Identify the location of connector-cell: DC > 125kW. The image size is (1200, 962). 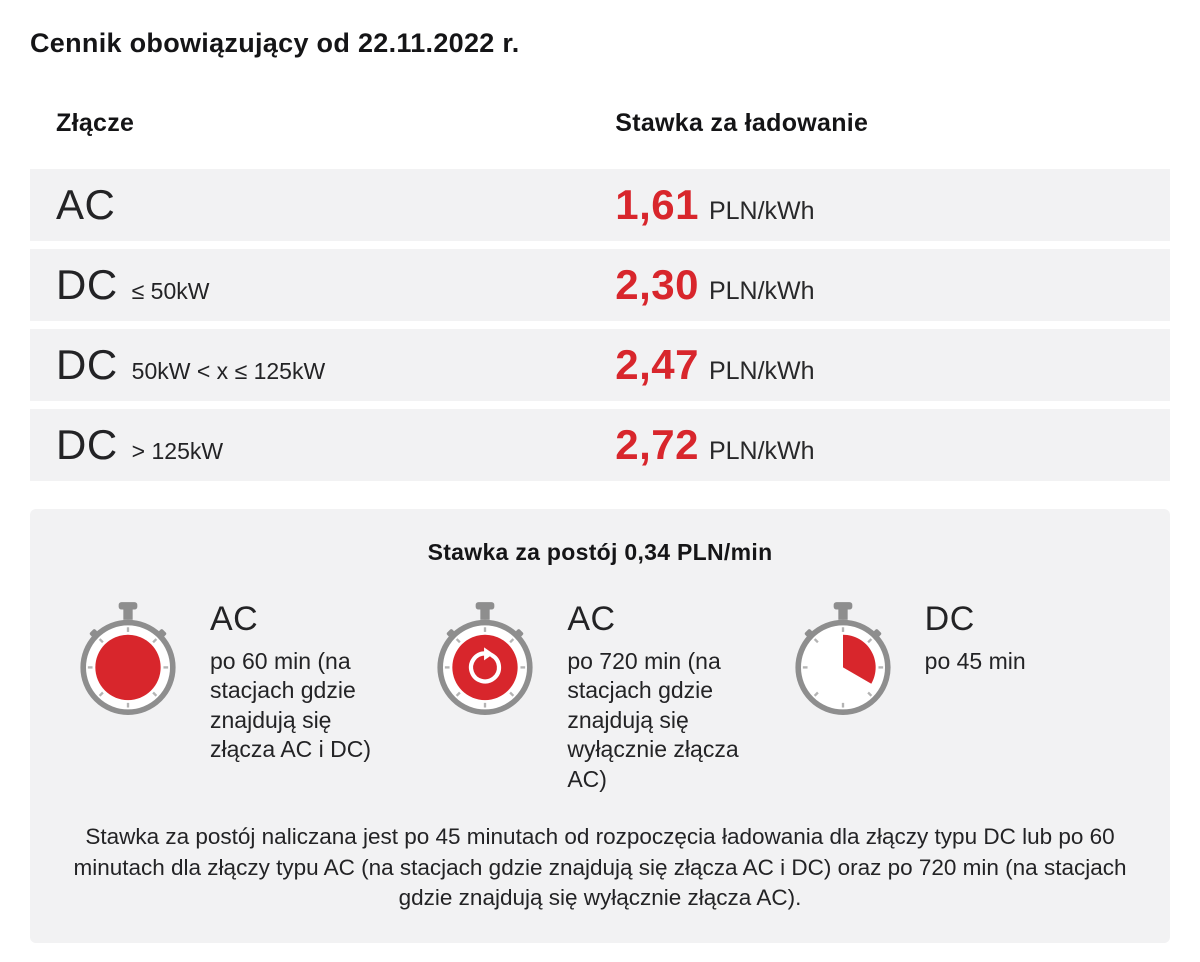
(335, 445).